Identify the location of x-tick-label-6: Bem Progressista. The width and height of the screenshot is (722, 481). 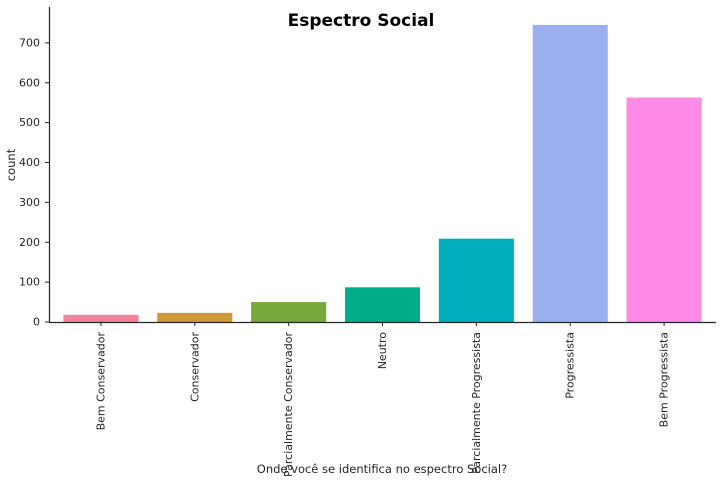
(664, 379).